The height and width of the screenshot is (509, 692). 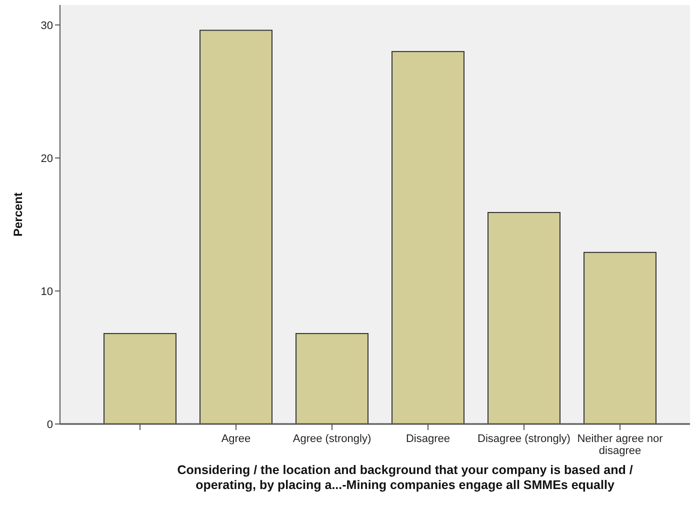 I want to click on y-tick-label: 10, so click(x=46, y=292).